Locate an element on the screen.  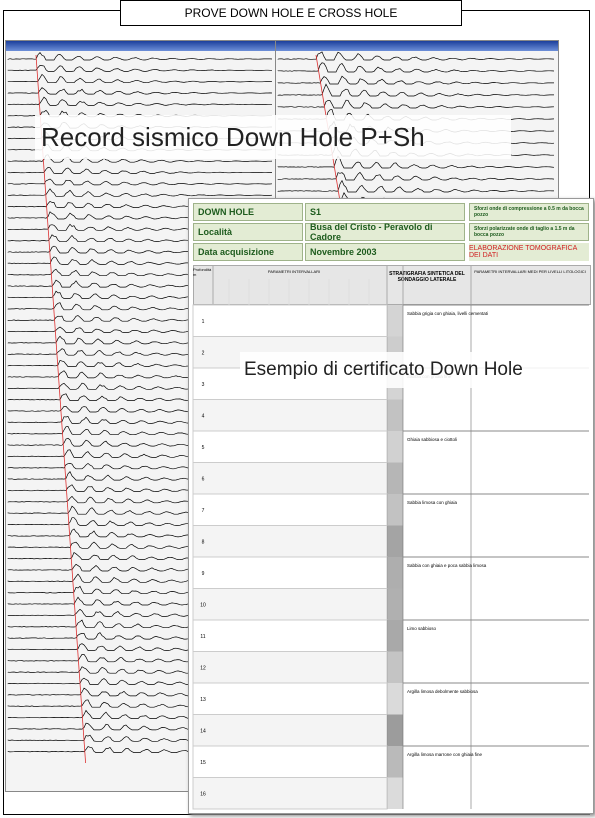
table-header is located at coordinates (392, 285).